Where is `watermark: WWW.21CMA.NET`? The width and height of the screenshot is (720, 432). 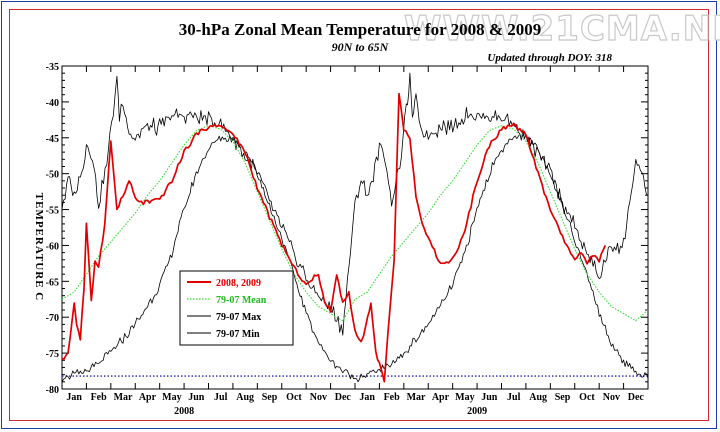 watermark: WWW.21CMA.NET is located at coordinates (562, 29).